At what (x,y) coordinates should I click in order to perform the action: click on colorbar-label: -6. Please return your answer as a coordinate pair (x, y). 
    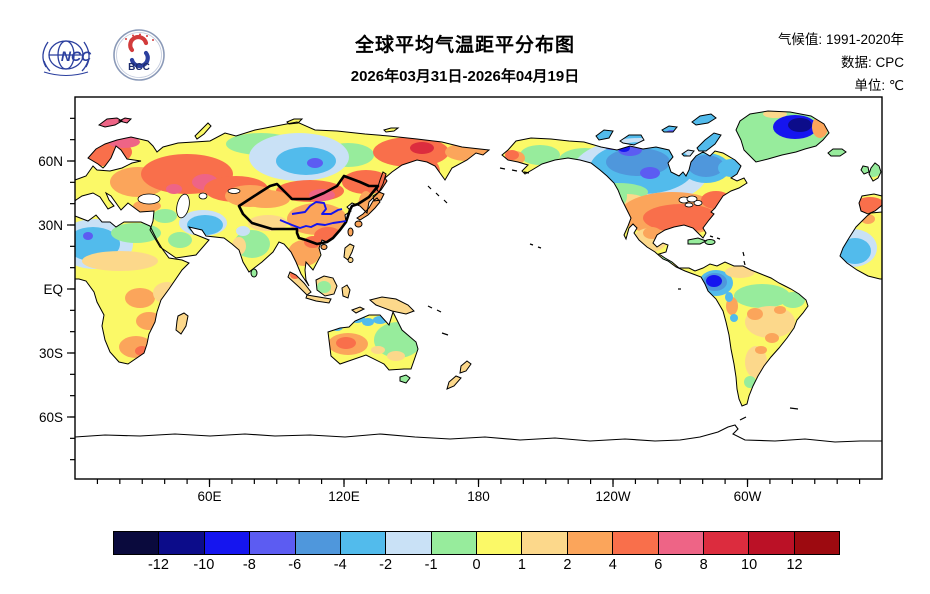
    Looking at the image, I should click on (295, 565).